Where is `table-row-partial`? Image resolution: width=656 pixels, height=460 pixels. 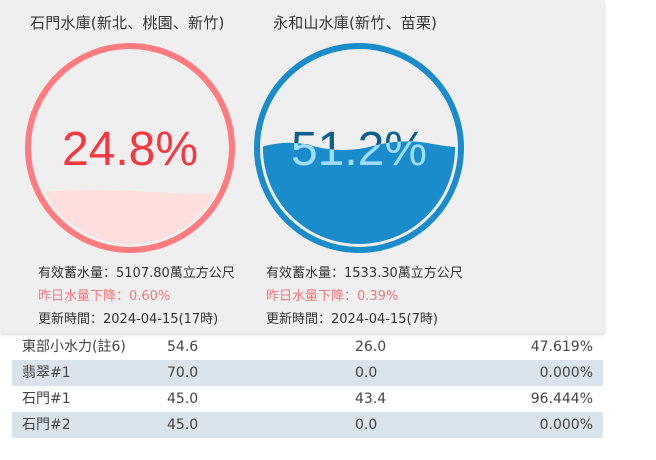 table-row-partial is located at coordinates (307, 444).